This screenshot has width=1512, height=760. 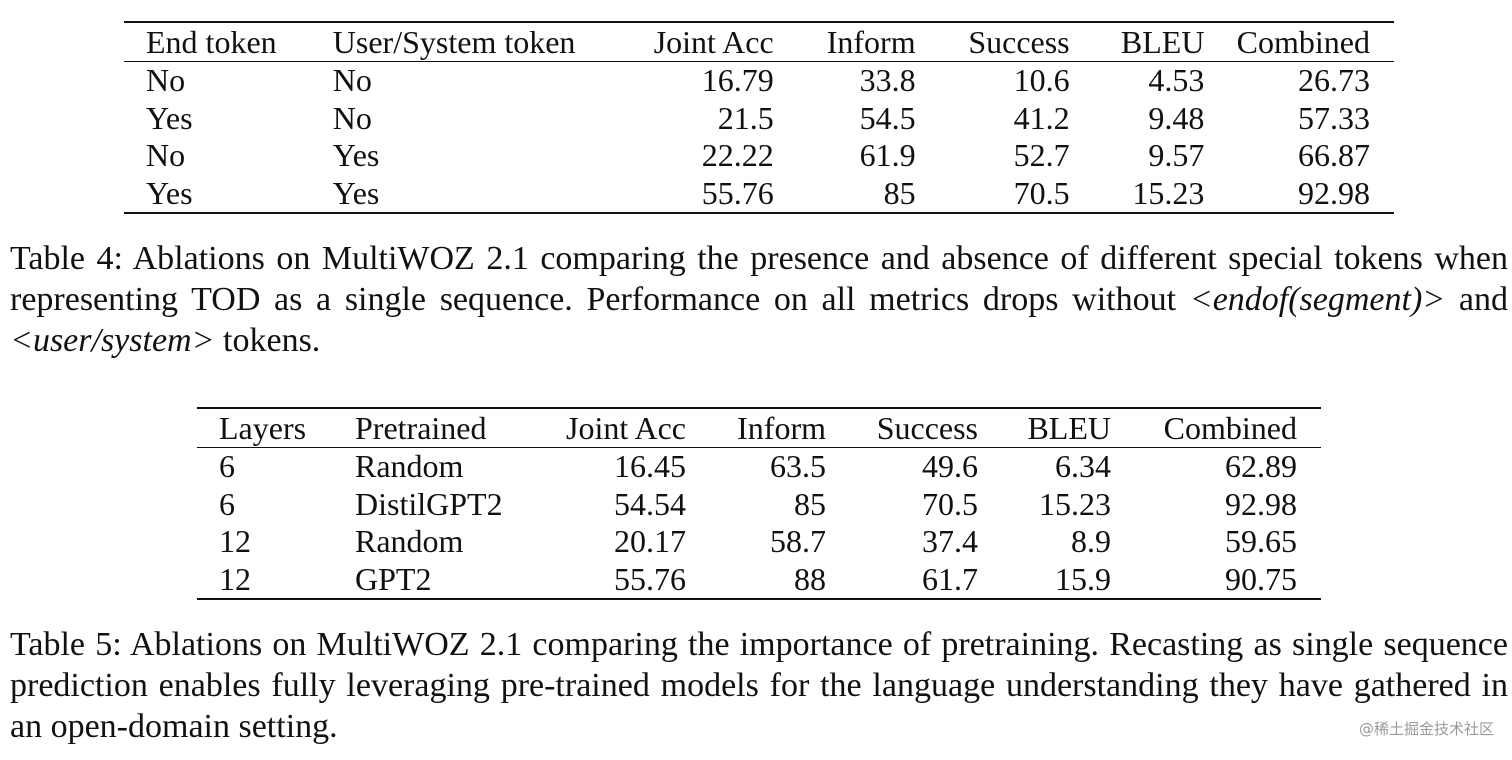 What do you see at coordinates (421, 427) in the screenshot?
I see `header-pretrained: Pretrained` at bounding box center [421, 427].